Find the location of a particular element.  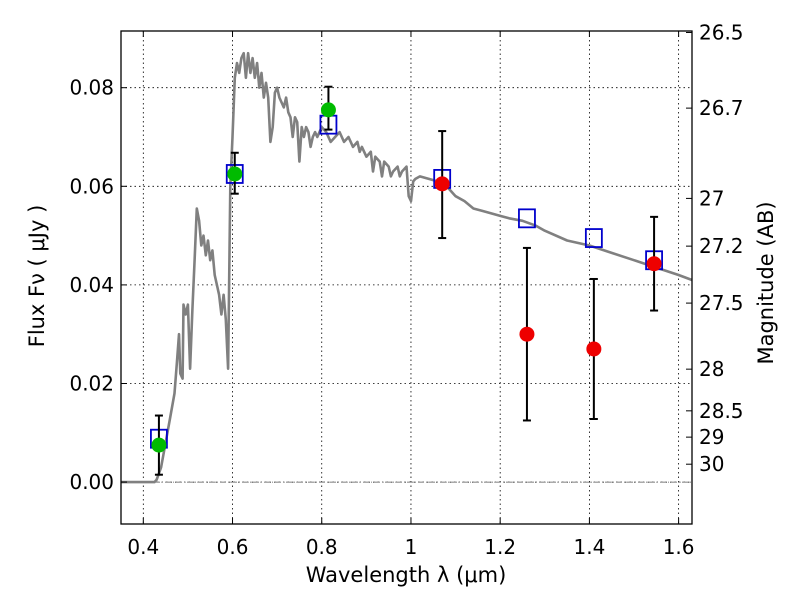

y-tick-label: 0.00 is located at coordinates (91, 482).